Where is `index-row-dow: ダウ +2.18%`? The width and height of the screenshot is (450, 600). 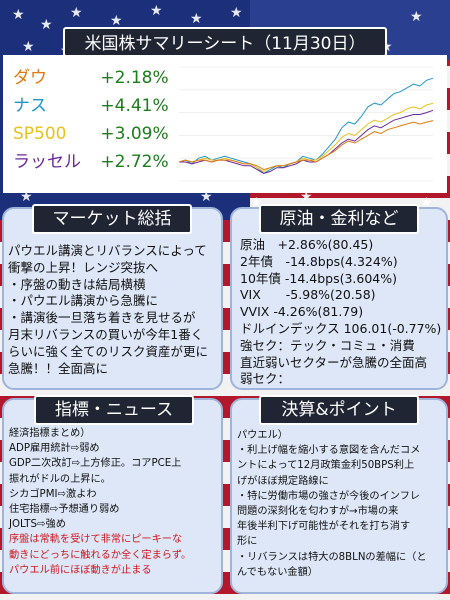 index-row-dow: ダウ +2.18% is located at coordinates (91, 78).